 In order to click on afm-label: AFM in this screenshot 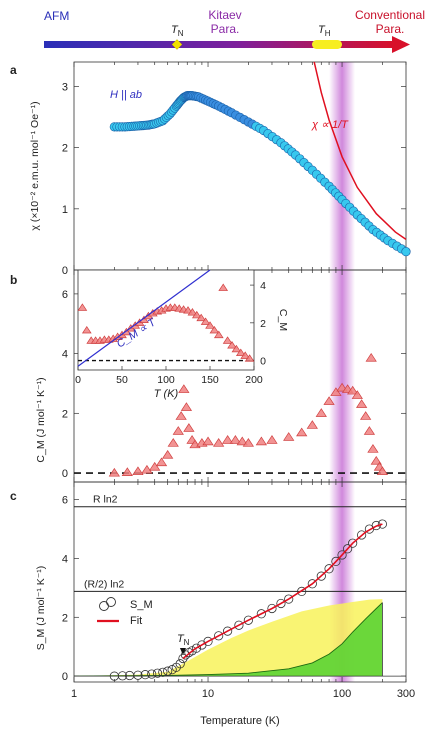, I will do `click(56, 16)`.